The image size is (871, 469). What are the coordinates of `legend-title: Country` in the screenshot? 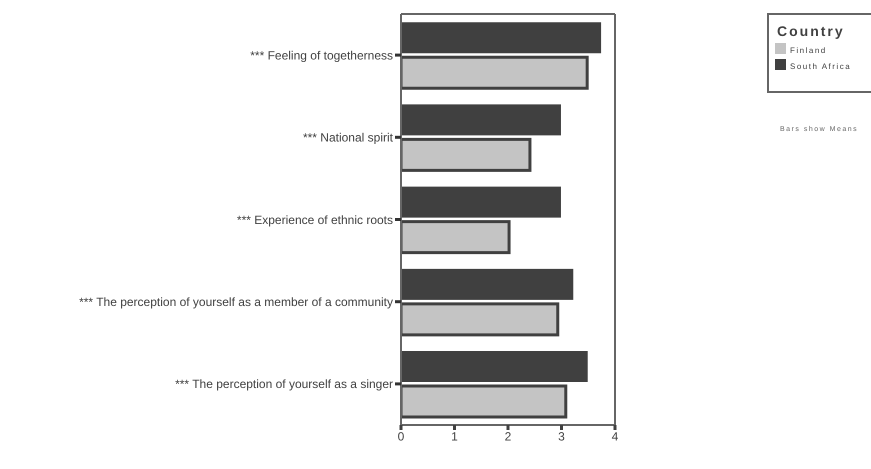 It's located at (811, 31).